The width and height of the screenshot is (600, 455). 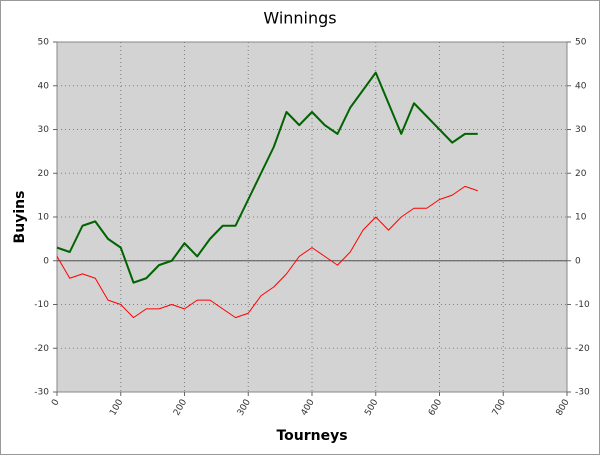 I want to click on y2-tick-label: 10, so click(x=581, y=218).